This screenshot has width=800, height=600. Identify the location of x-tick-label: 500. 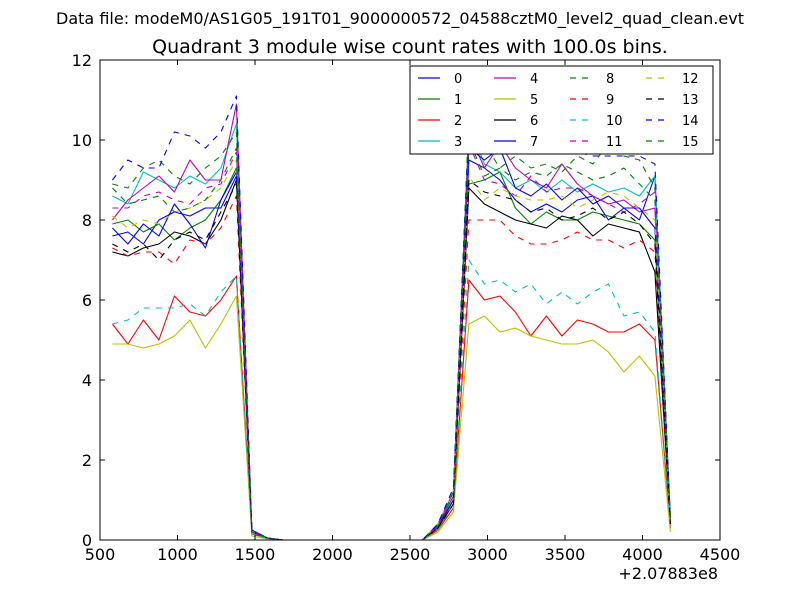
(100, 554).